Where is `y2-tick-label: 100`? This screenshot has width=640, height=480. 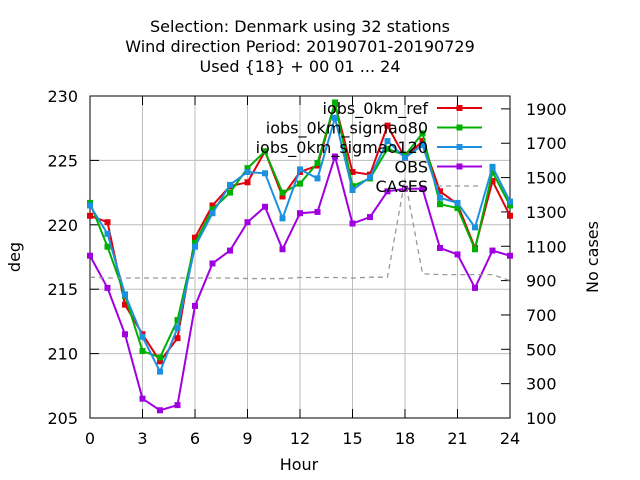
y2-tick-label: 100 is located at coordinates (541, 418).